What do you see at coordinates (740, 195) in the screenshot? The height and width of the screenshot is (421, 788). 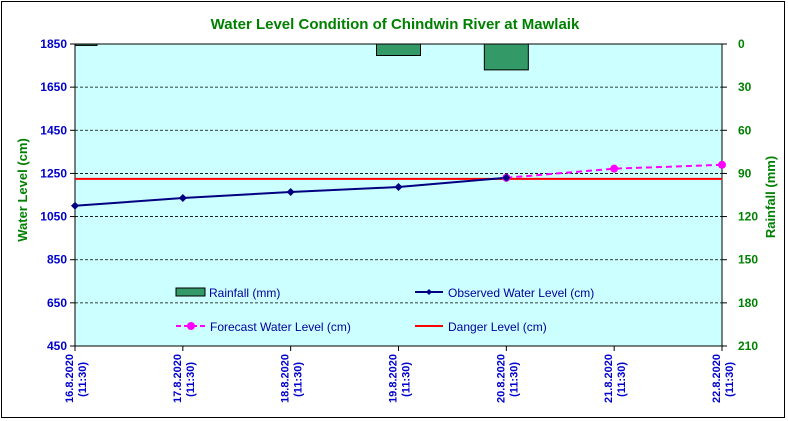 I see `right-axis: 0 30 60 90 120 150 180 210` at bounding box center [740, 195].